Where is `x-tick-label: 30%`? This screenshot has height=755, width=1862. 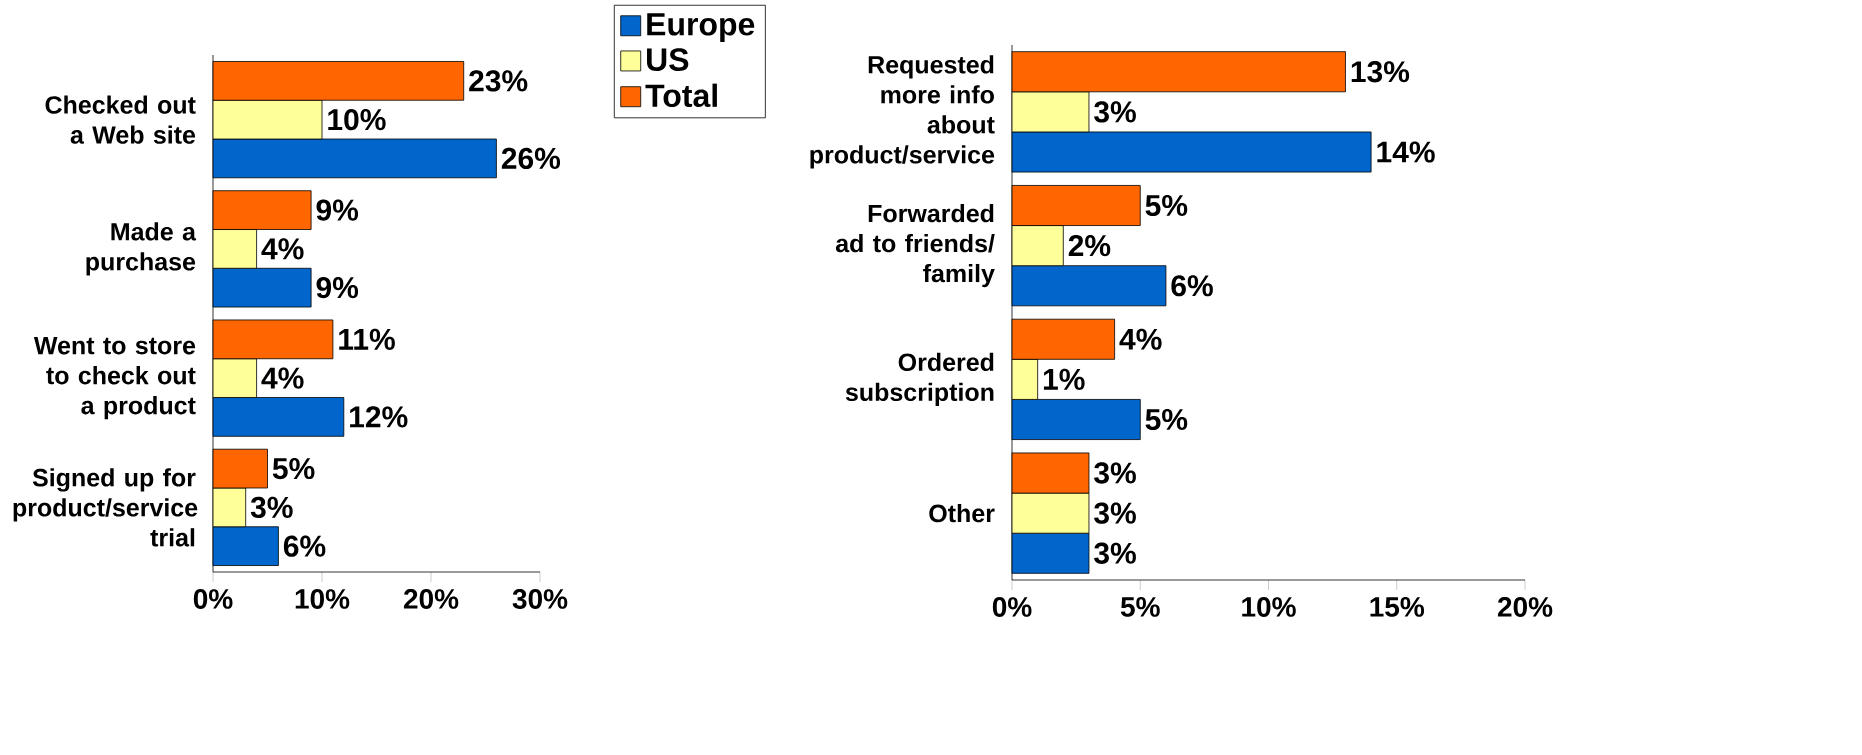
x-tick-label: 30% is located at coordinates (540, 599).